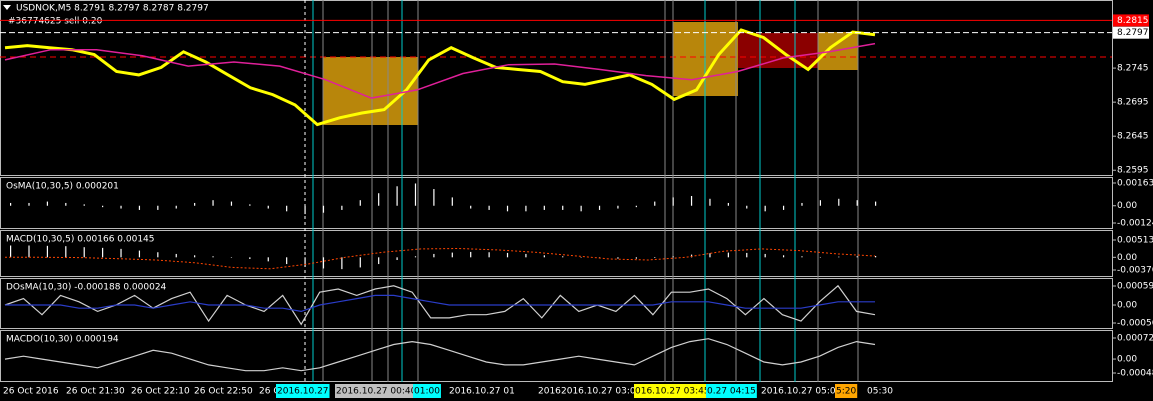 The width and height of the screenshot is (1153, 401). I want to click on macdo-frame, so click(556, 356).